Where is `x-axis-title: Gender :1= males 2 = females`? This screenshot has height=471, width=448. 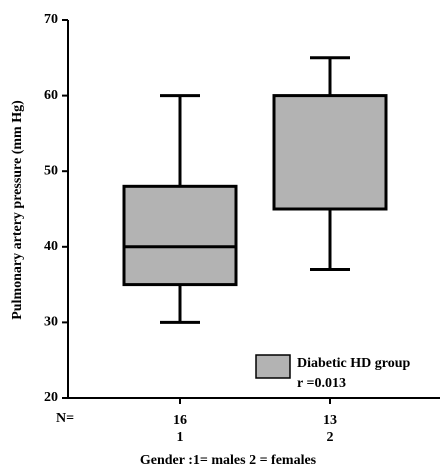
x-axis-title: Gender :1= males 2 = females is located at coordinates (228, 460).